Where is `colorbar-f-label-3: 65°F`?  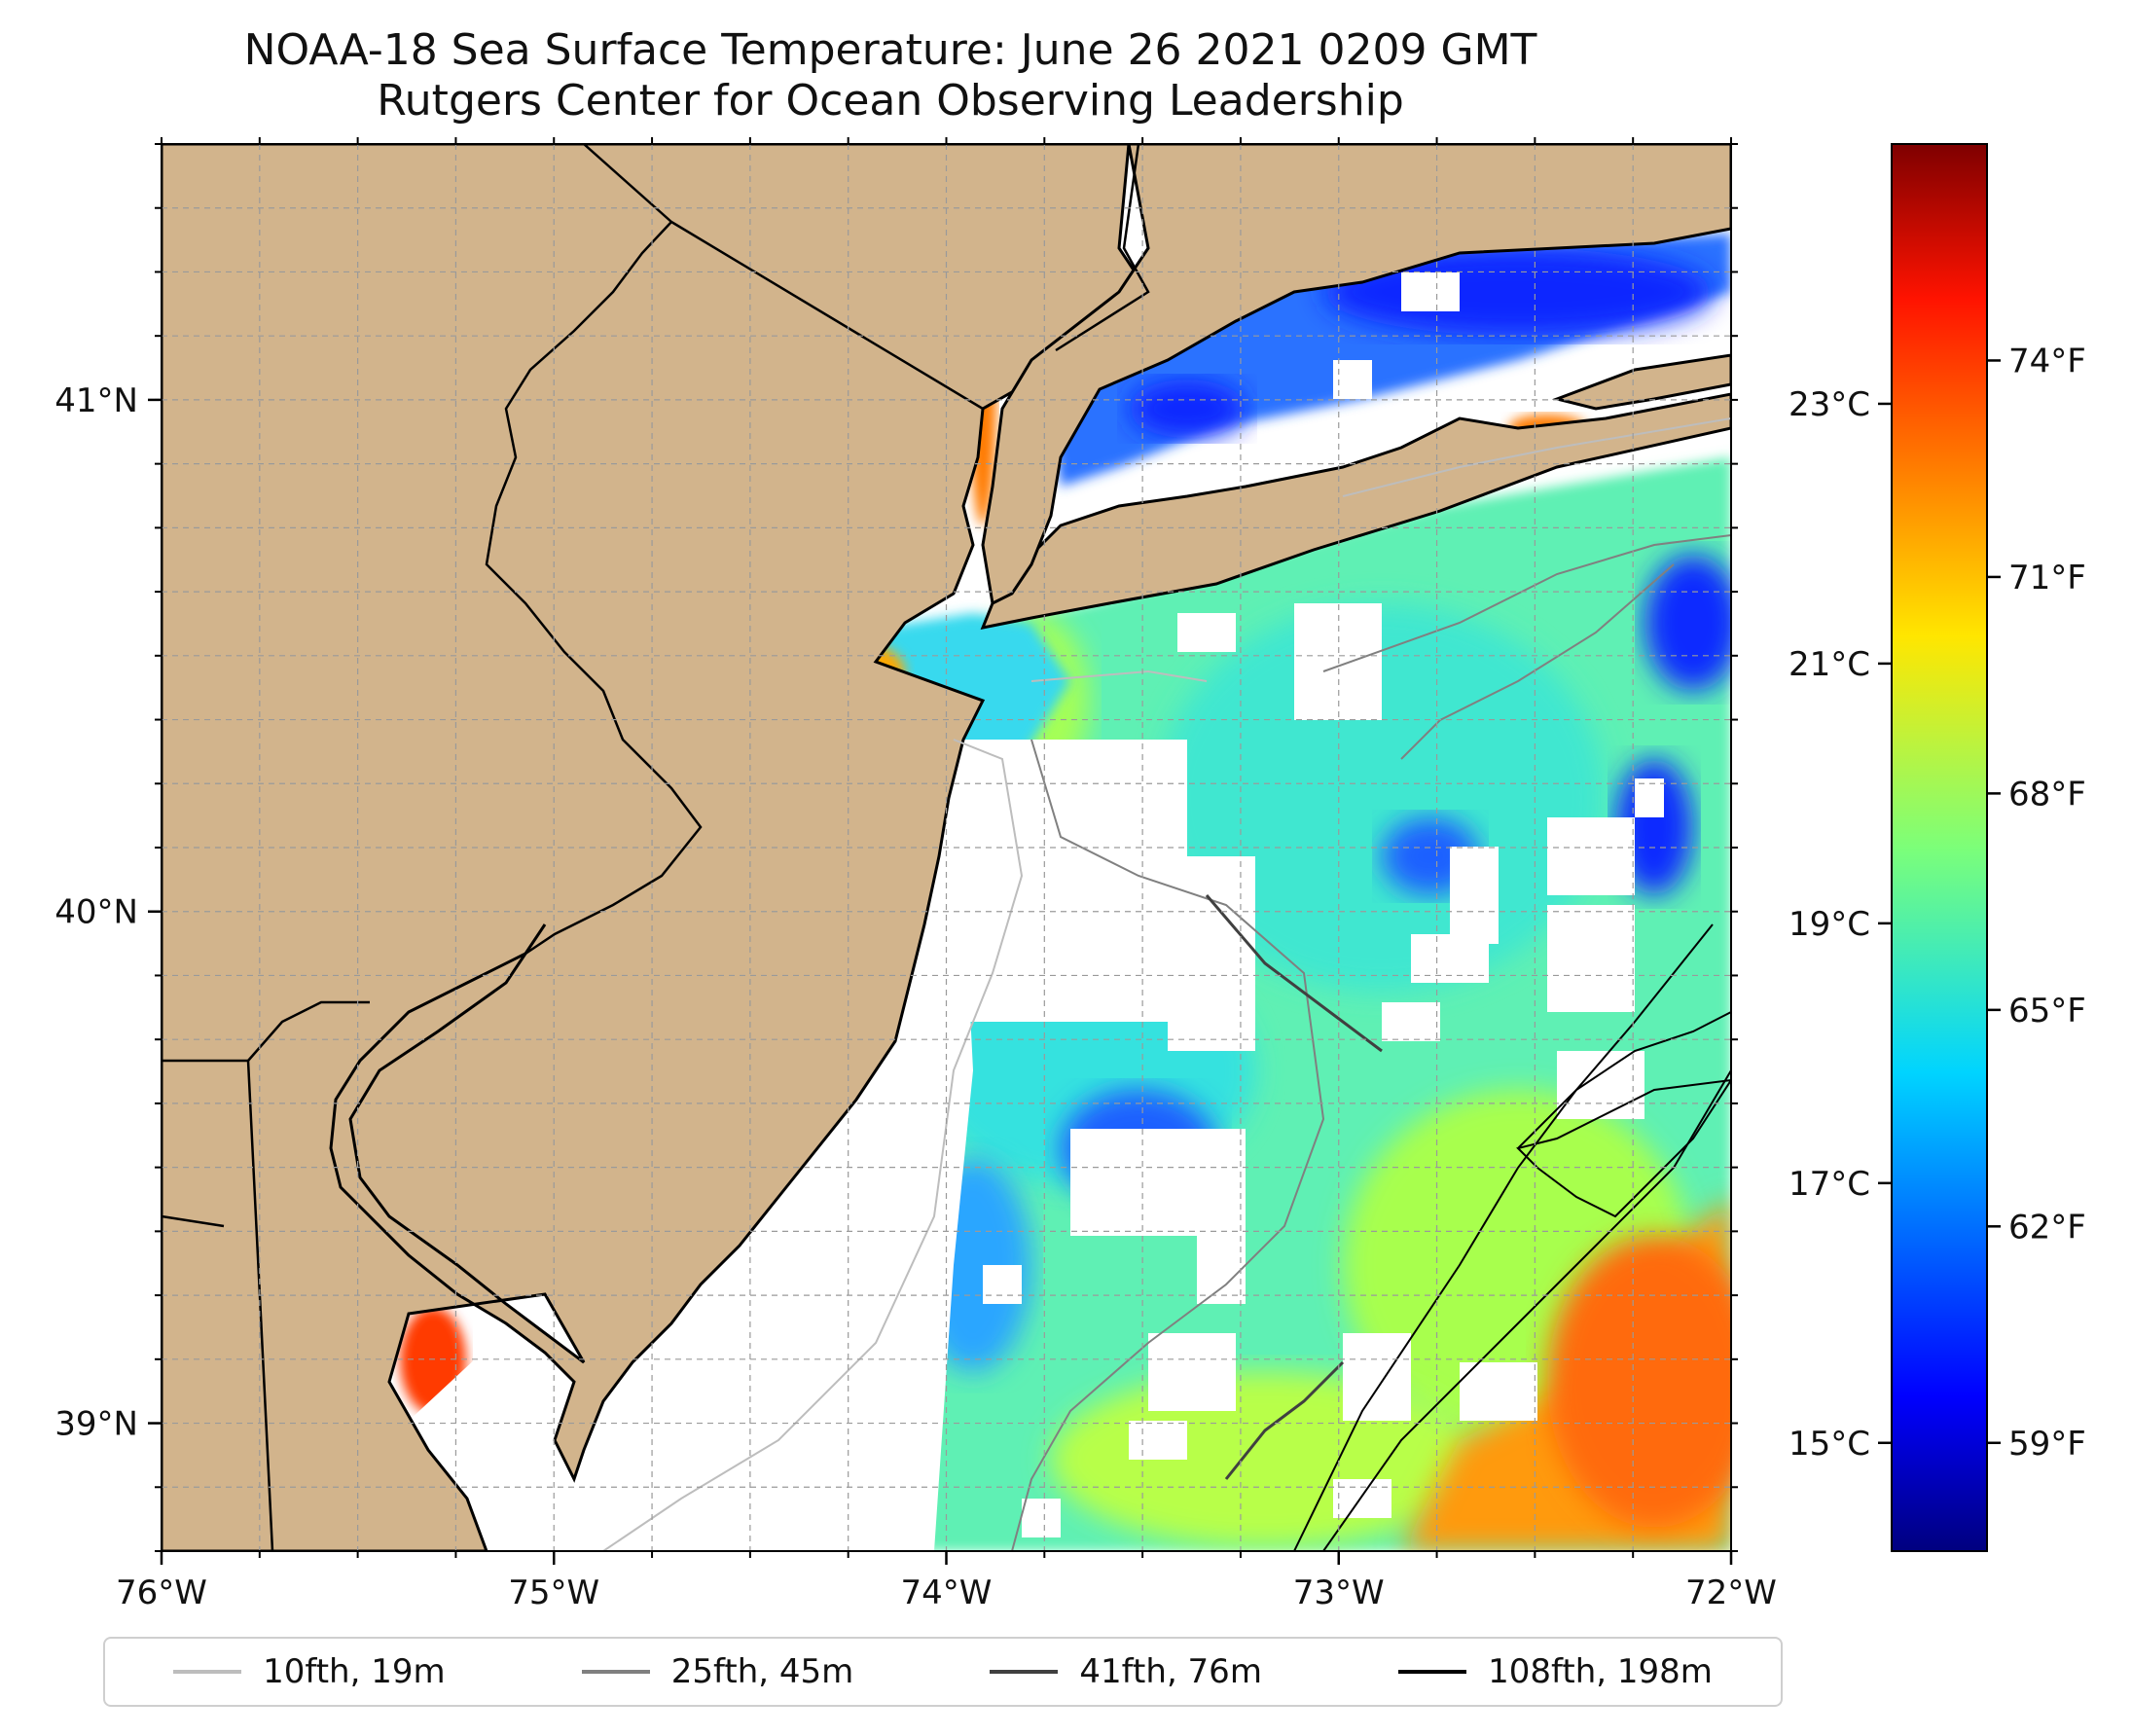
colorbar-f-label-3: 65°F is located at coordinates (2047, 1012).